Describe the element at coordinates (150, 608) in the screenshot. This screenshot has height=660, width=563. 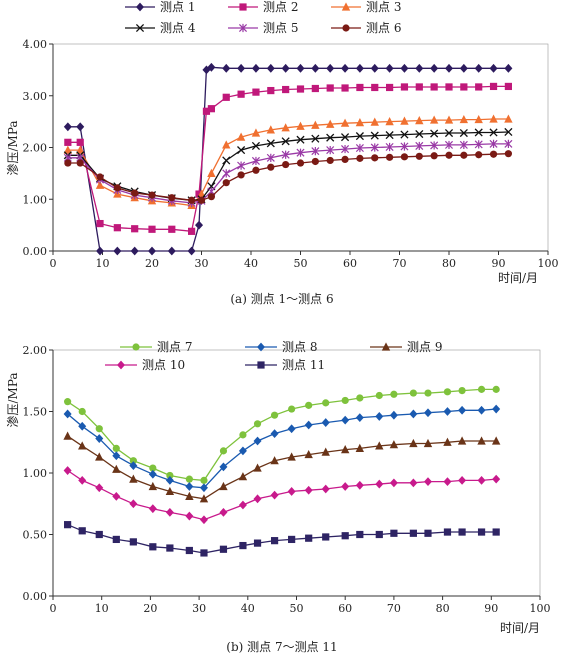
I see `x-tick-label: 20` at that location.